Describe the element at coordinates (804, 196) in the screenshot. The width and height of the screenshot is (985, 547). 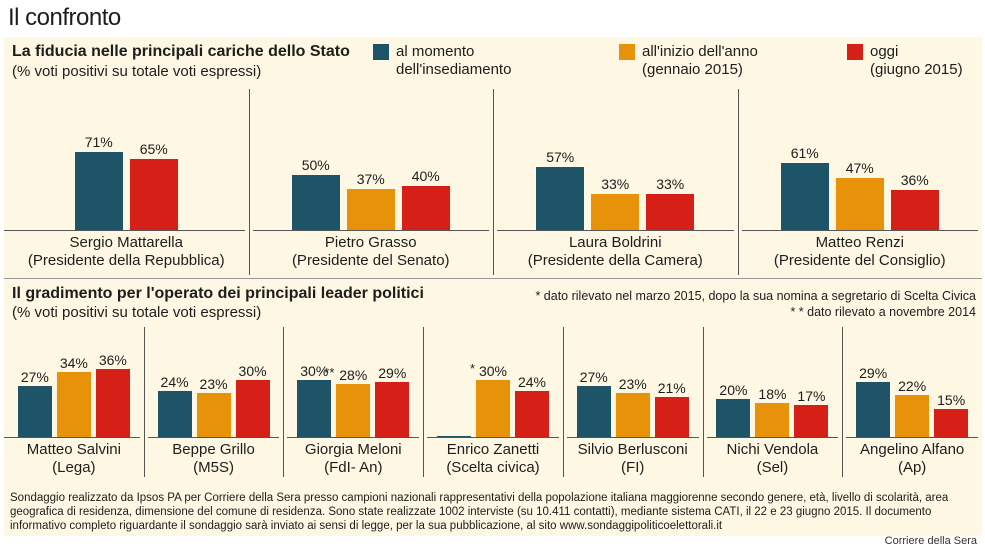
I see `bar-matteo-renzi-s1` at that location.